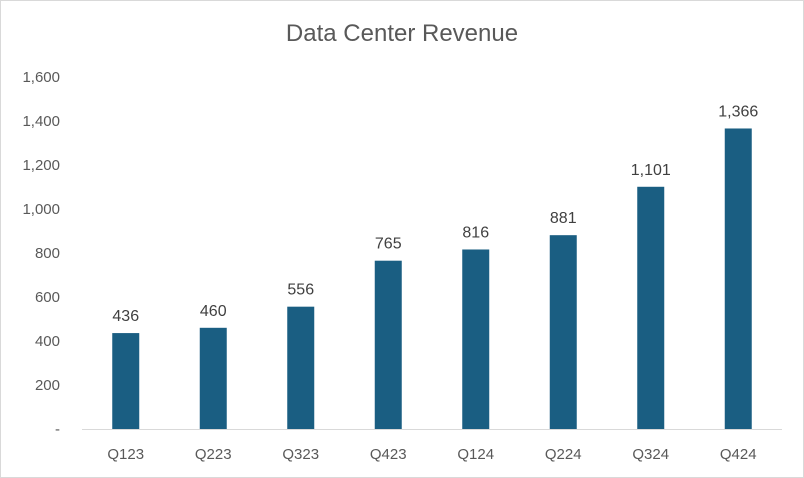 The image size is (804, 478). What do you see at coordinates (651, 170) in the screenshot?
I see `data-label: 1,101` at bounding box center [651, 170].